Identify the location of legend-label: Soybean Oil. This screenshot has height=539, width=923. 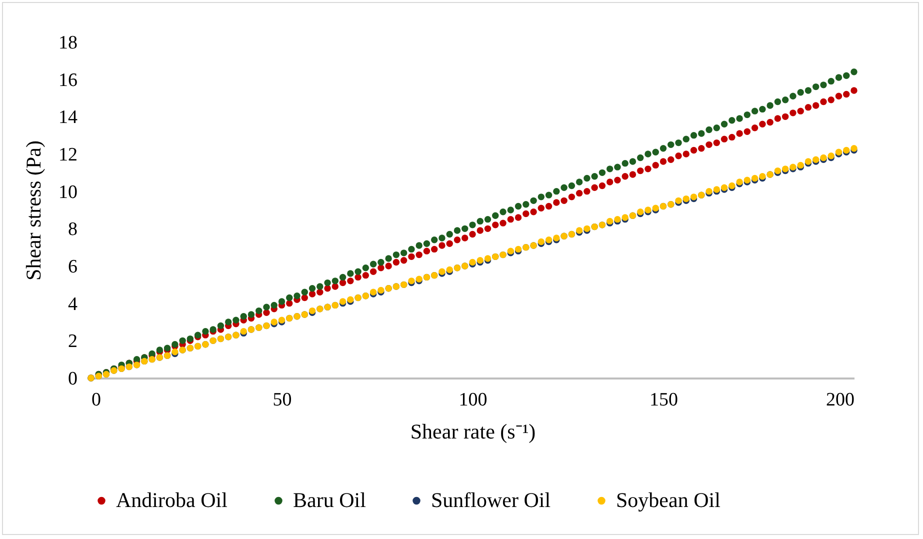
(668, 500).